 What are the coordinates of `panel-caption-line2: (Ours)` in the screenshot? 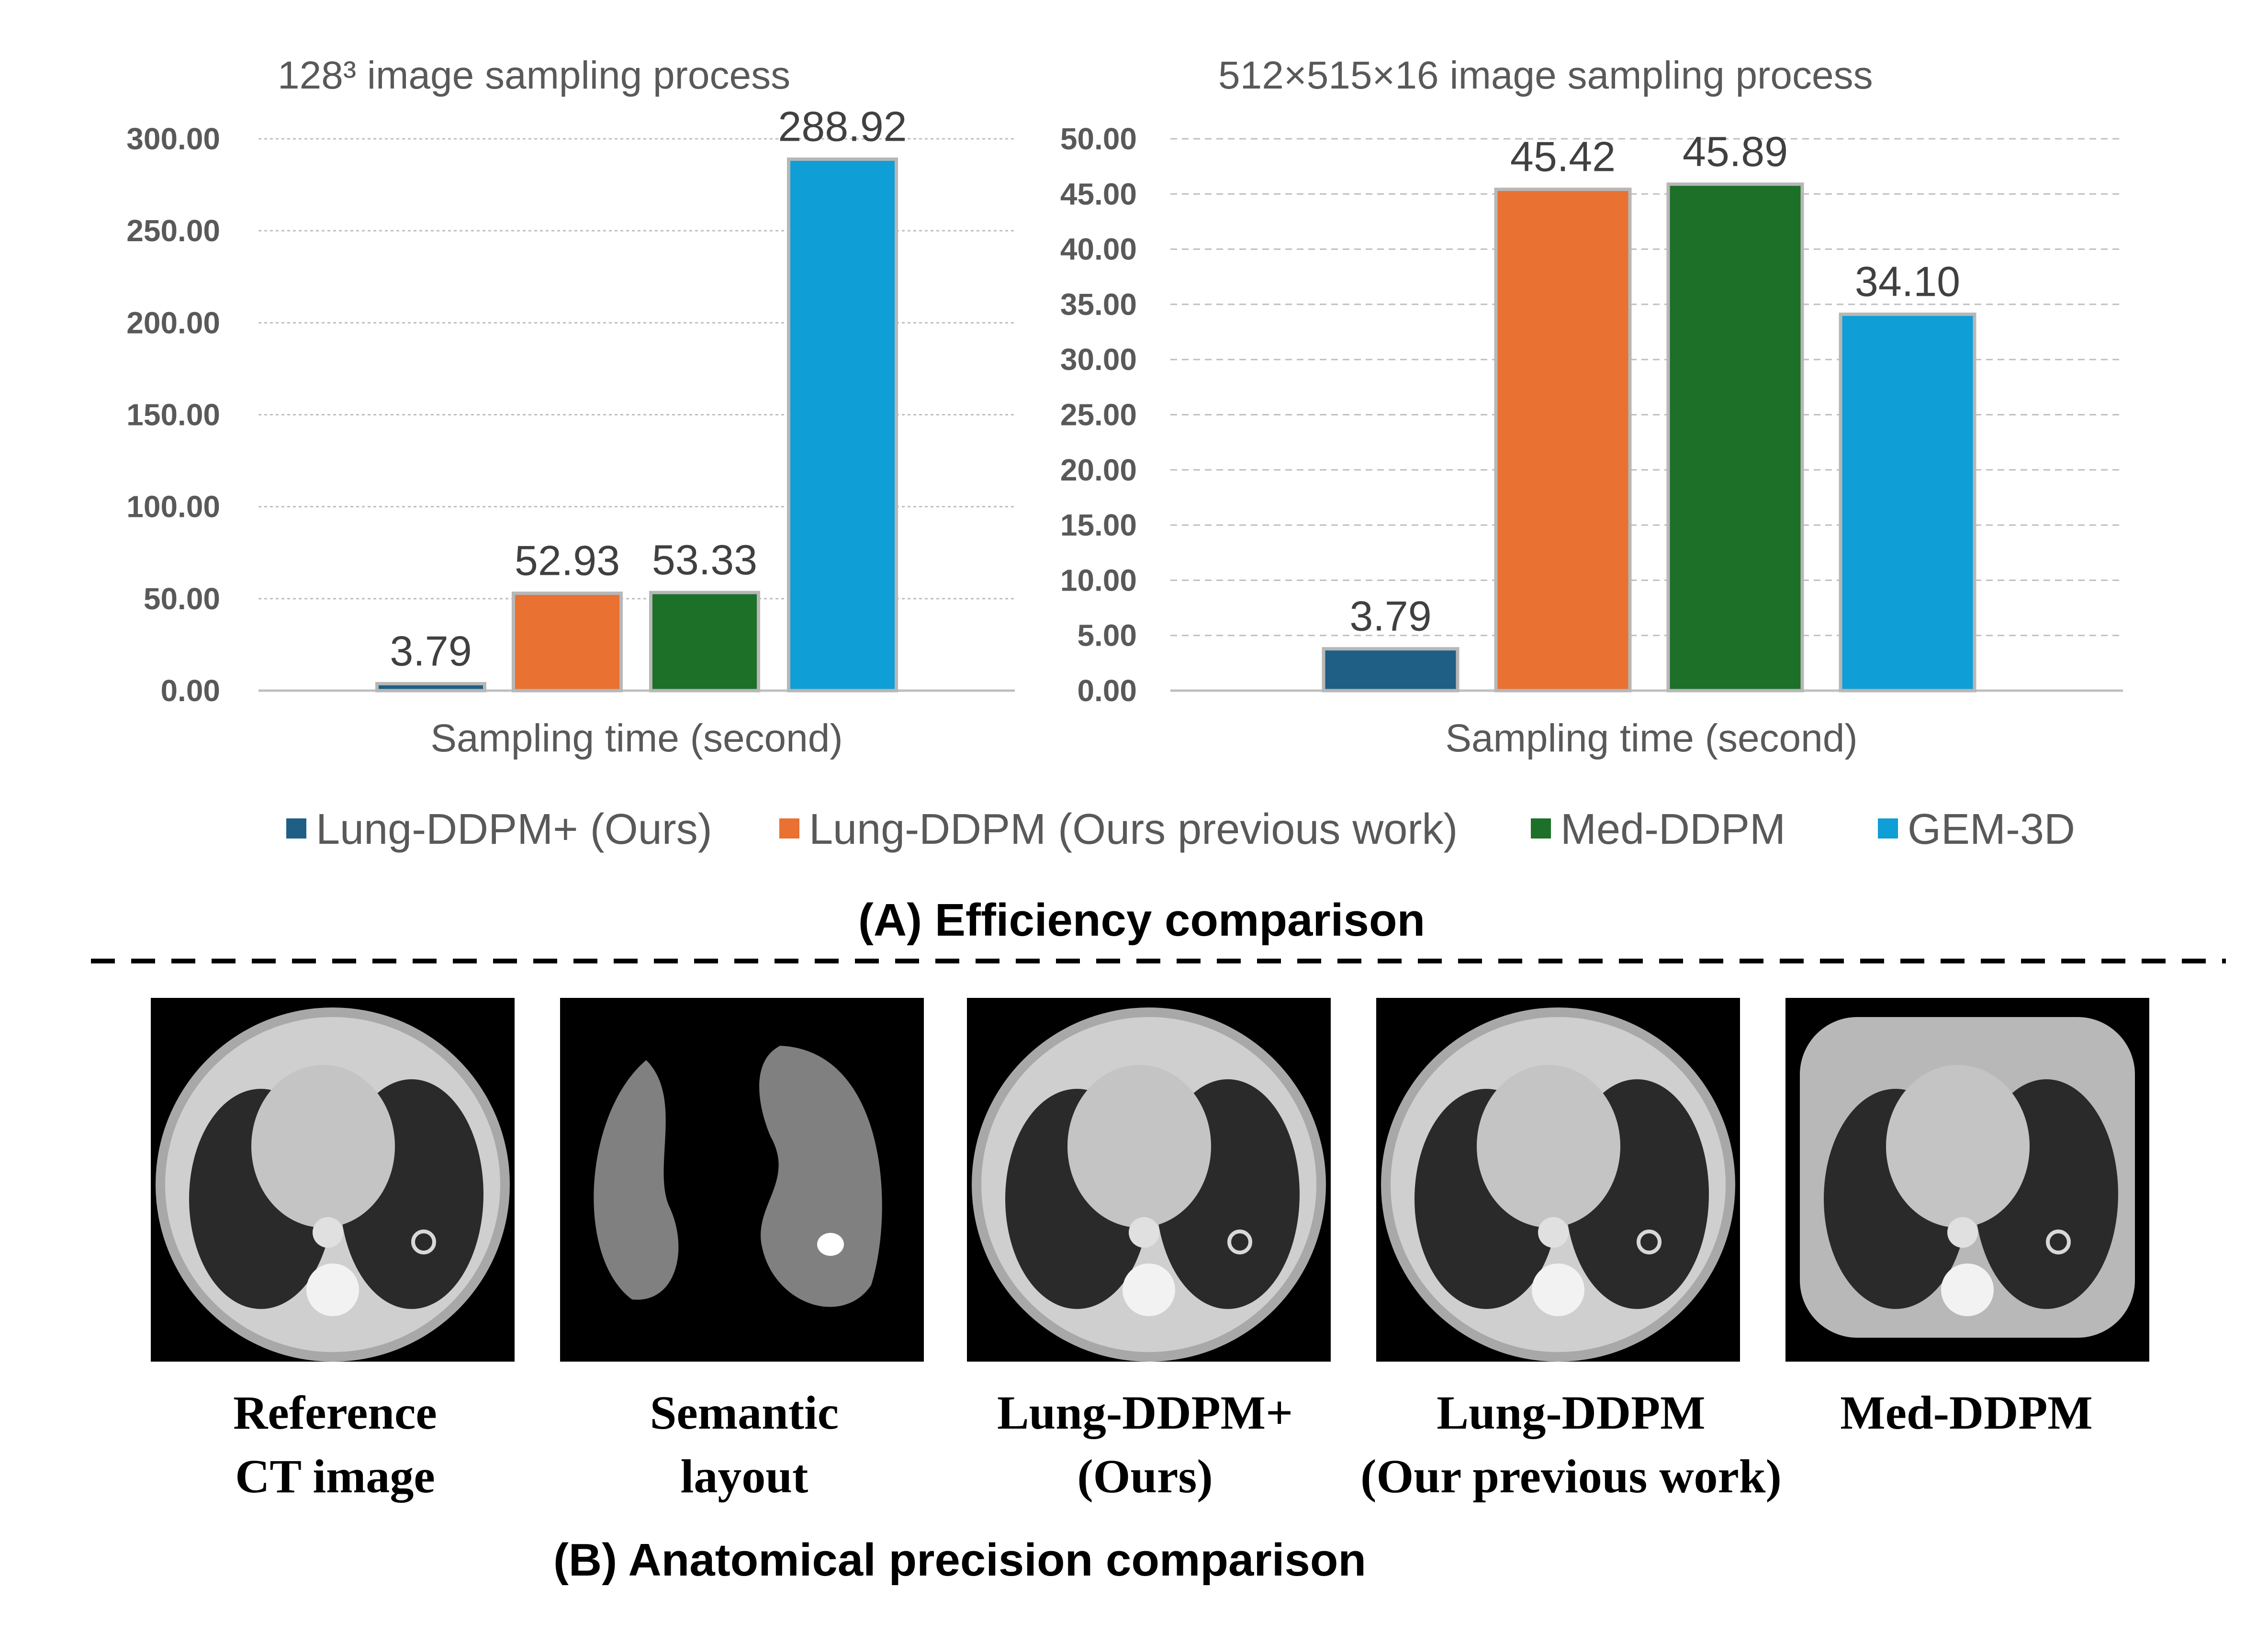 It's located at (1145, 1476).